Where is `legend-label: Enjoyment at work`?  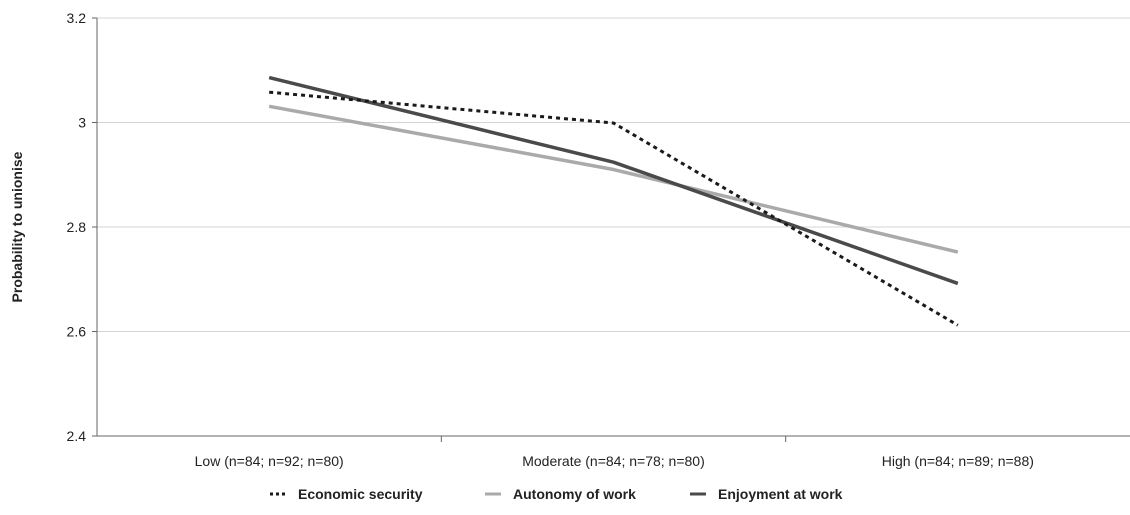 legend-label: Enjoyment at work is located at coordinates (780, 494).